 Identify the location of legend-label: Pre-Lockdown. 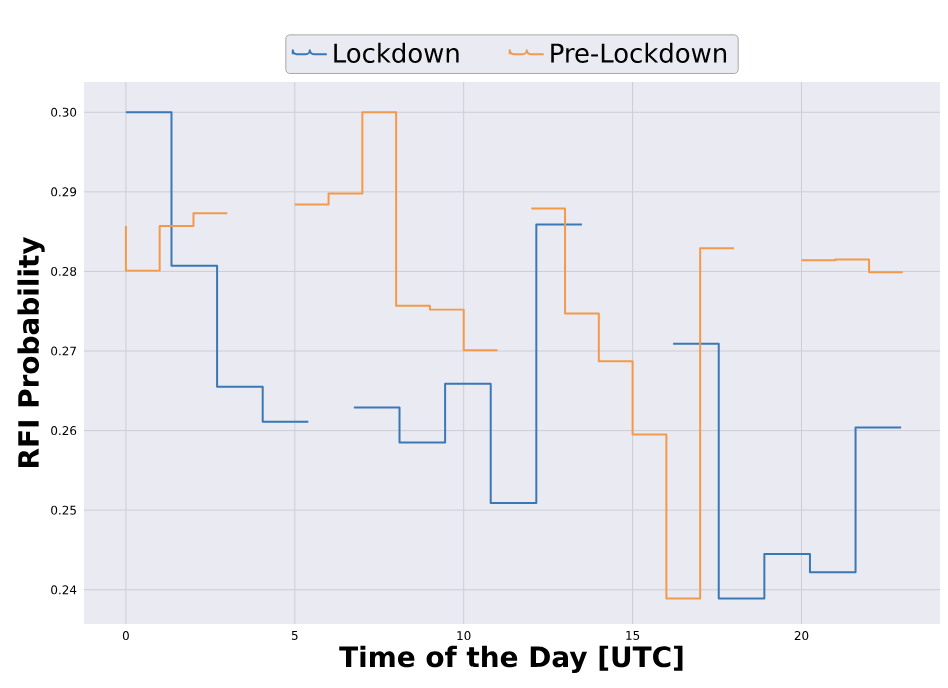
(639, 52).